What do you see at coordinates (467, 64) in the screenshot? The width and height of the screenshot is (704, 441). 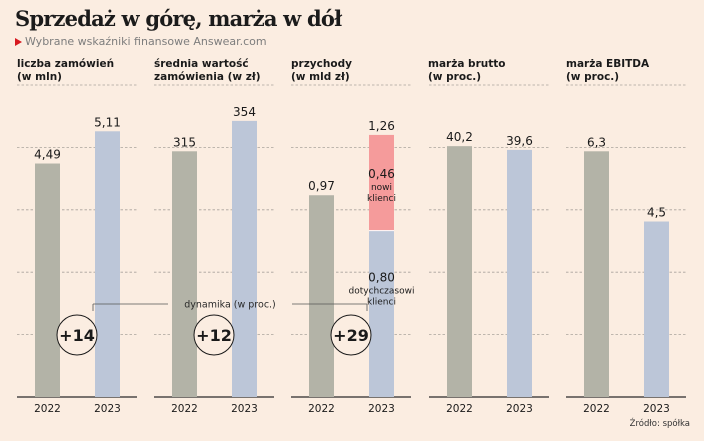 I see `panel-title-line: marża brutto` at bounding box center [467, 64].